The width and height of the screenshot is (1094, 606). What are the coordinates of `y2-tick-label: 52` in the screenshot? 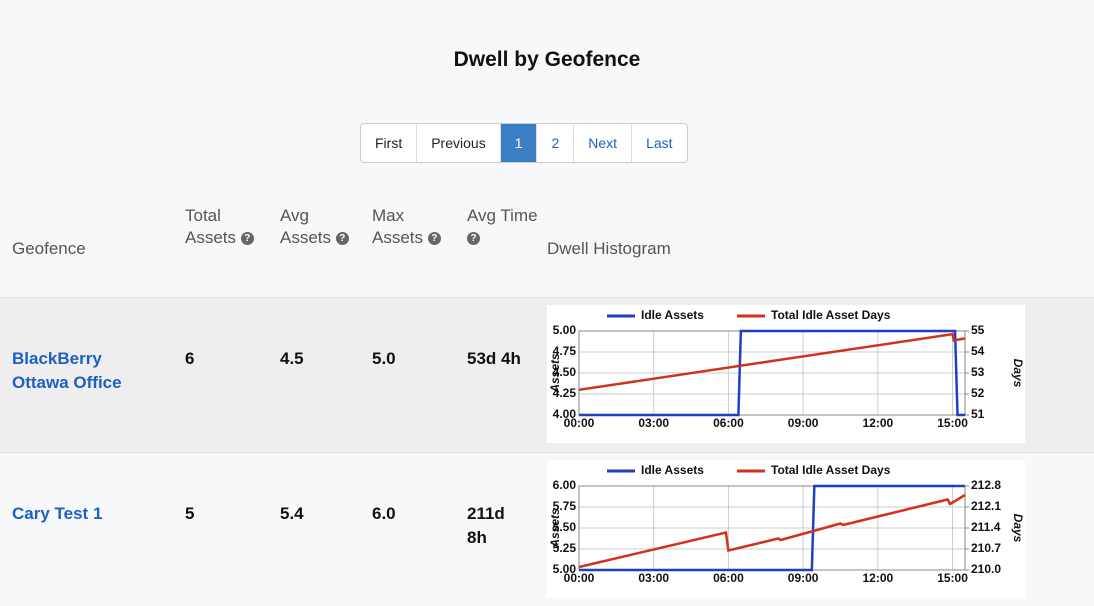 It's located at (978, 393).